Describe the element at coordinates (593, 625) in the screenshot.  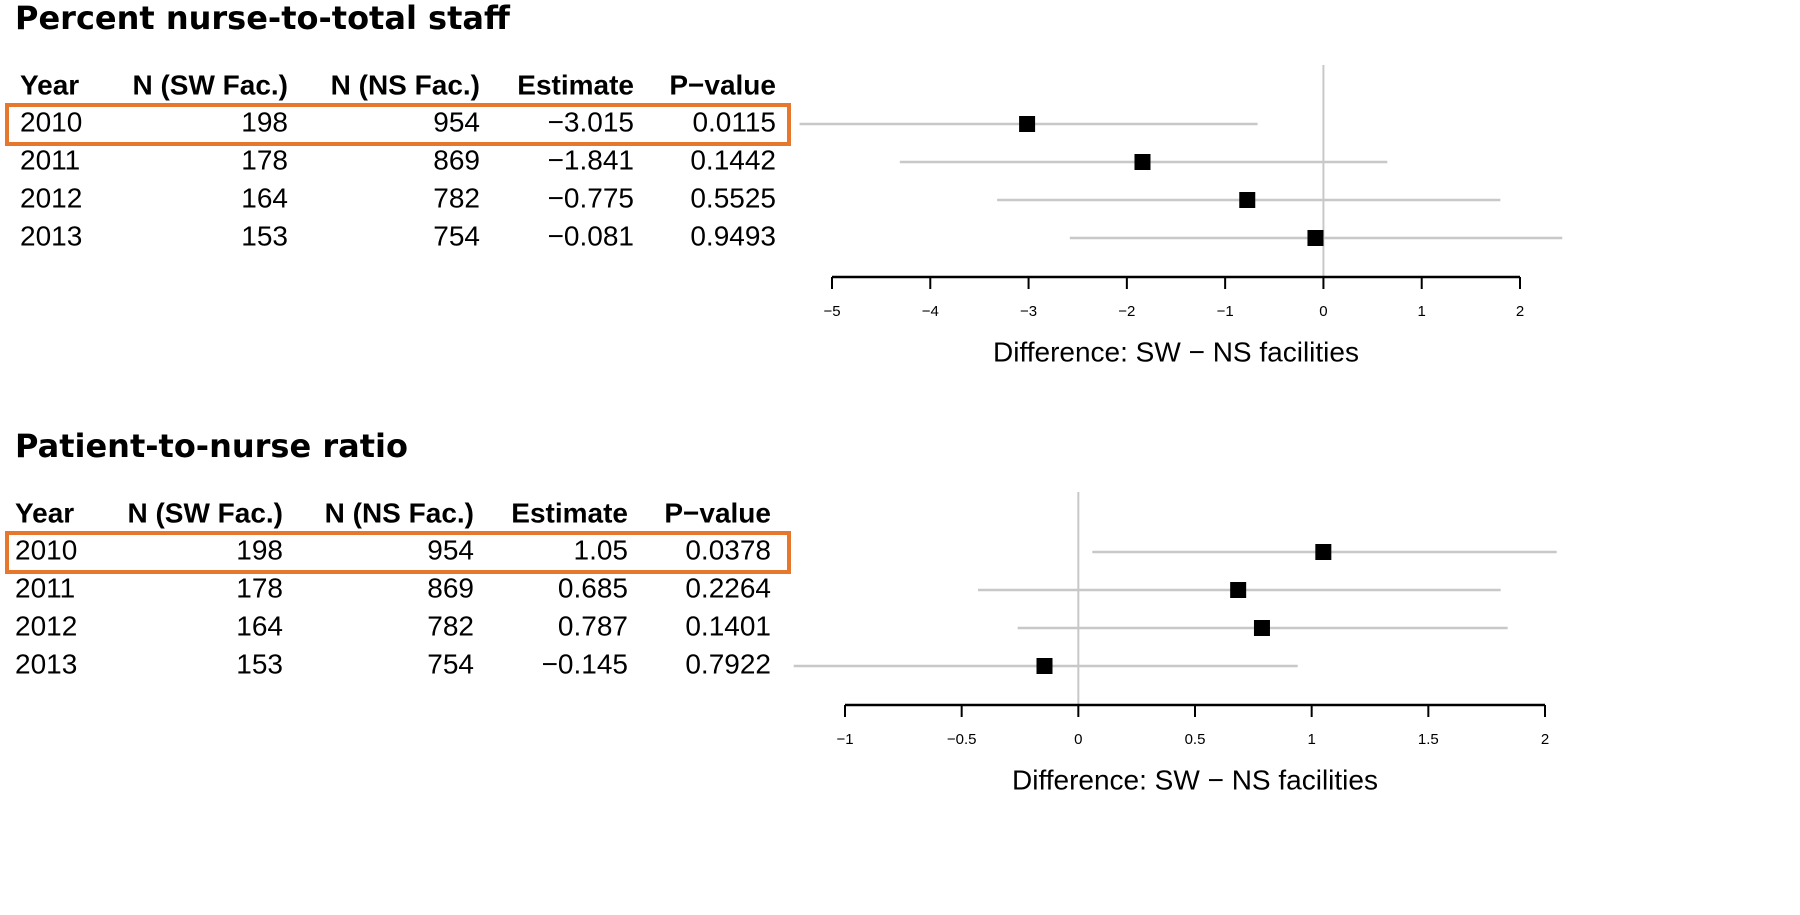
I see `estimate-cell: 0.787` at that location.